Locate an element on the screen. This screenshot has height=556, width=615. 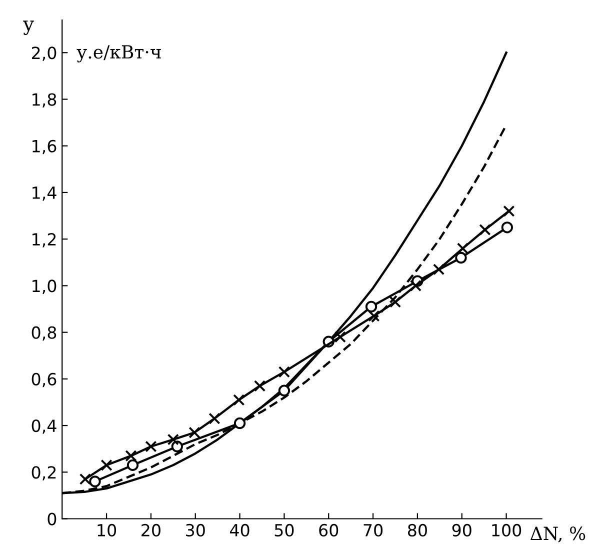
x-tick-label: 30 is located at coordinates (195, 530).